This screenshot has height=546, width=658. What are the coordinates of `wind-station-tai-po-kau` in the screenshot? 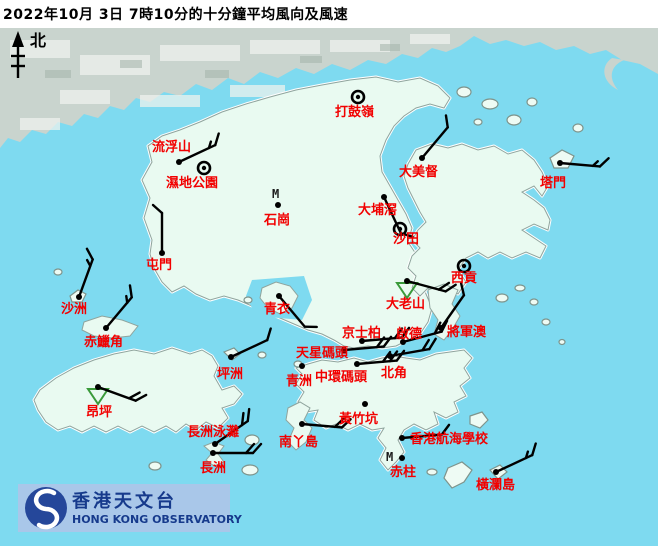 It's located at (397, 216).